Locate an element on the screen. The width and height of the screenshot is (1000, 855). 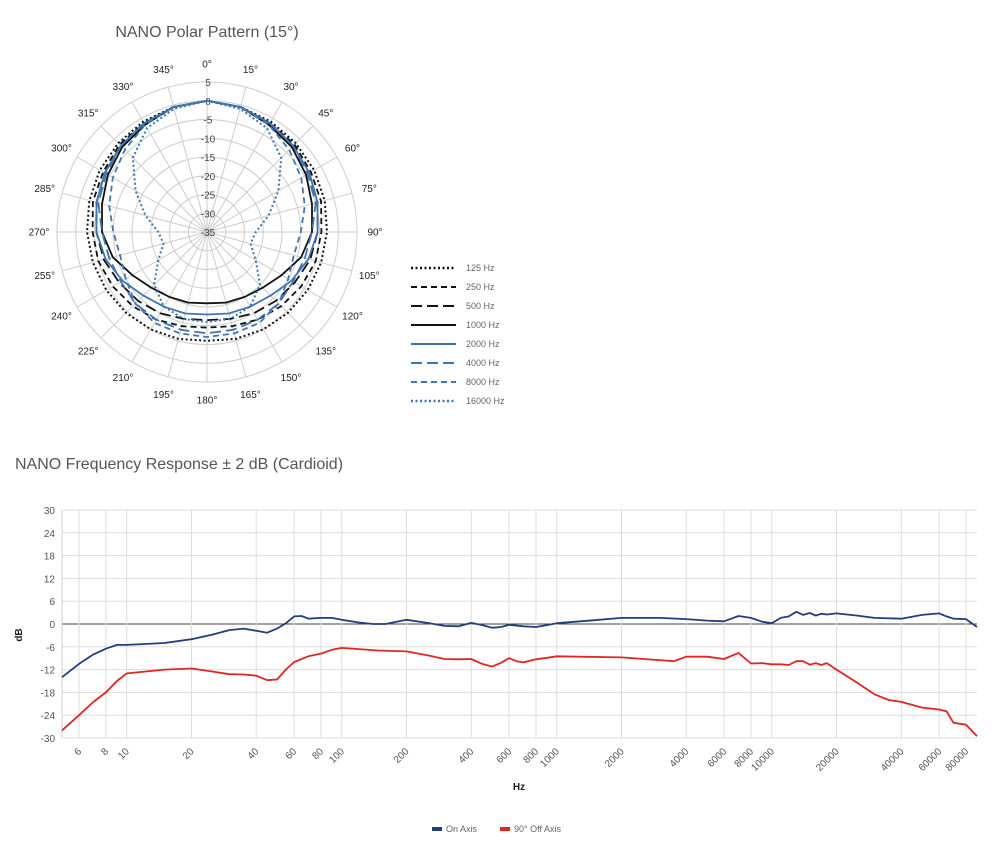
polar-series-group is located at coordinates (207, 220).